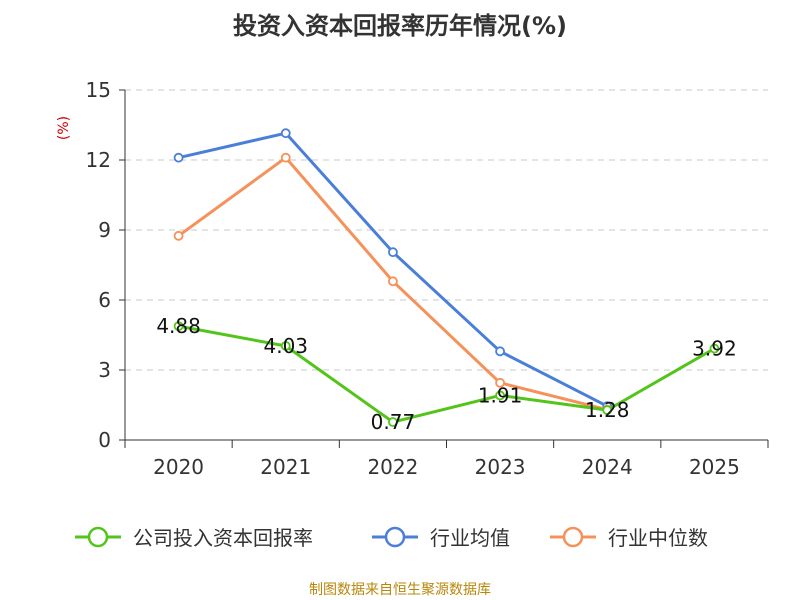  Describe the element at coordinates (470, 538) in the screenshot. I see `legend-label: 行业均值` at that location.